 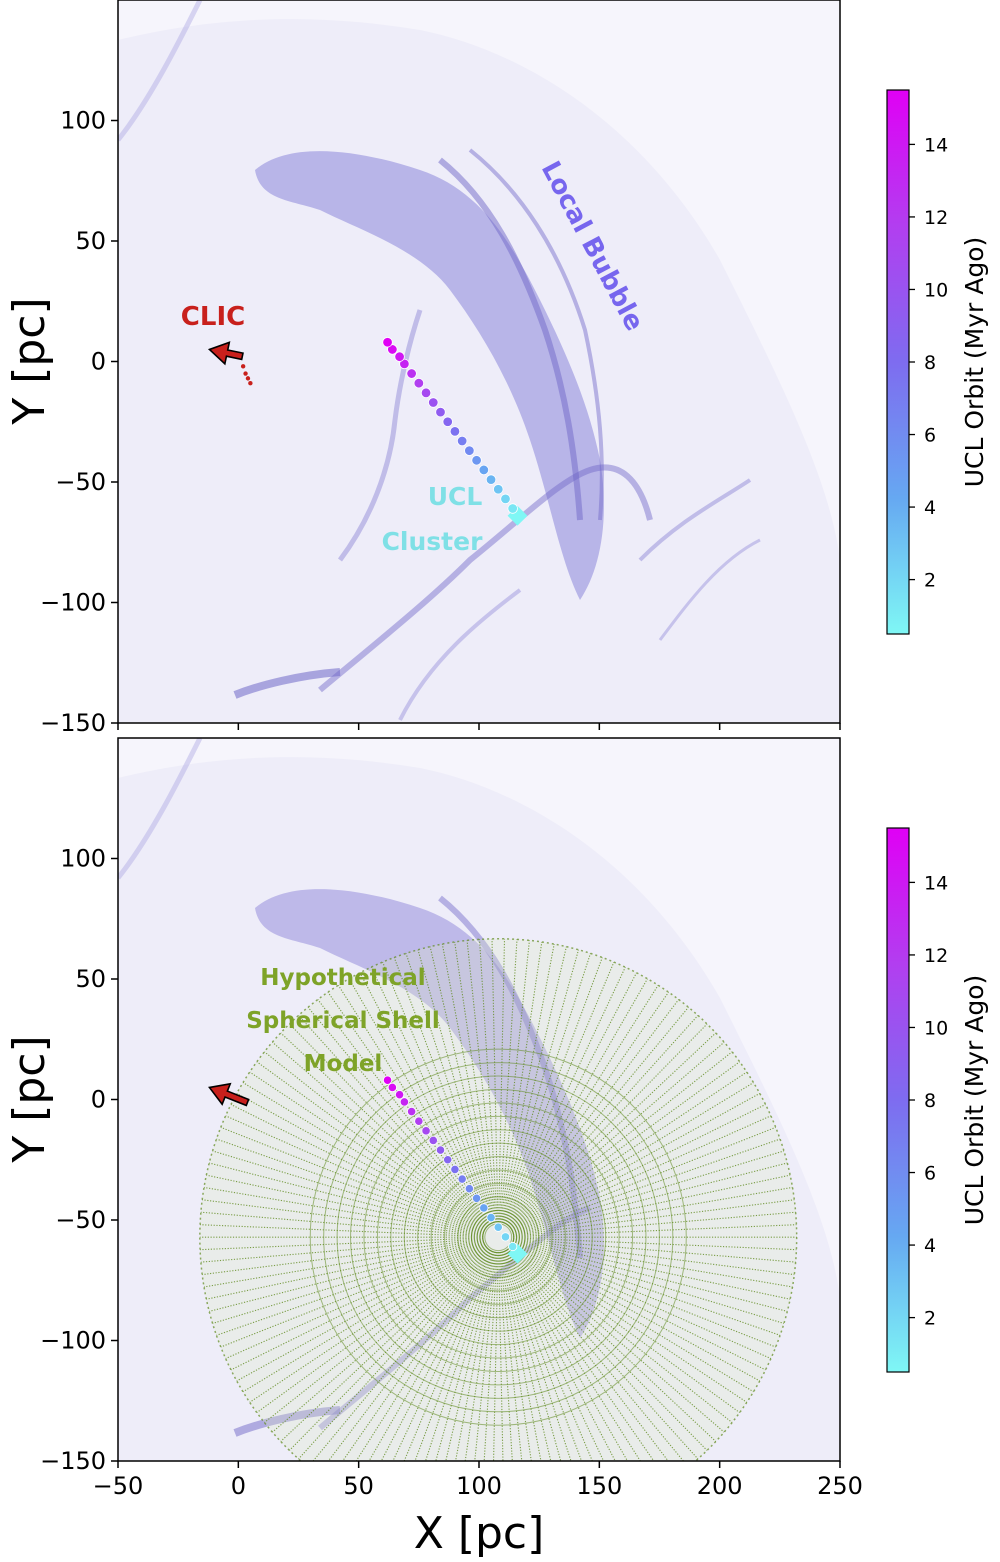 I want to click on top-y-axis: −150 −100 −50 0 50 100, so click(x=79, y=422).